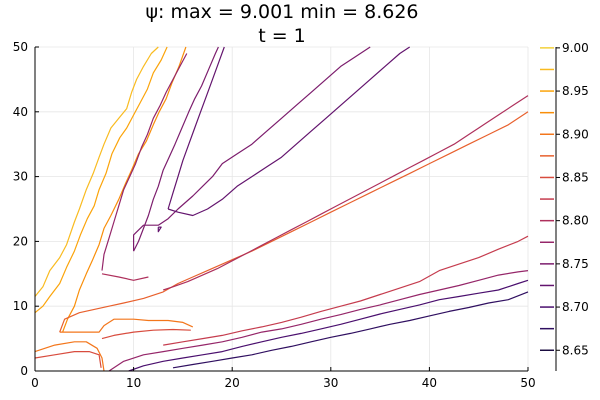 The image size is (600, 400). I want to click on y-tick-label-3: 30, so click(20, 177).